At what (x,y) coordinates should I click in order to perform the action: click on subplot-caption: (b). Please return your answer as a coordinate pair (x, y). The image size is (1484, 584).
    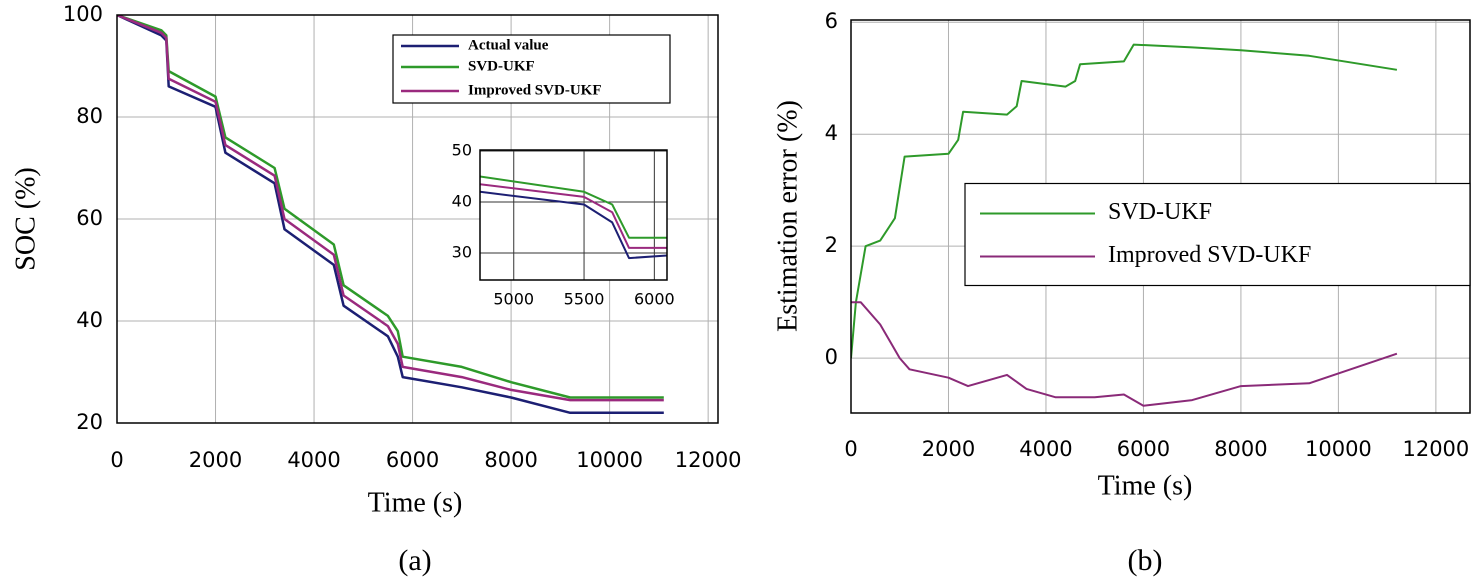
    Looking at the image, I should click on (1145, 560).